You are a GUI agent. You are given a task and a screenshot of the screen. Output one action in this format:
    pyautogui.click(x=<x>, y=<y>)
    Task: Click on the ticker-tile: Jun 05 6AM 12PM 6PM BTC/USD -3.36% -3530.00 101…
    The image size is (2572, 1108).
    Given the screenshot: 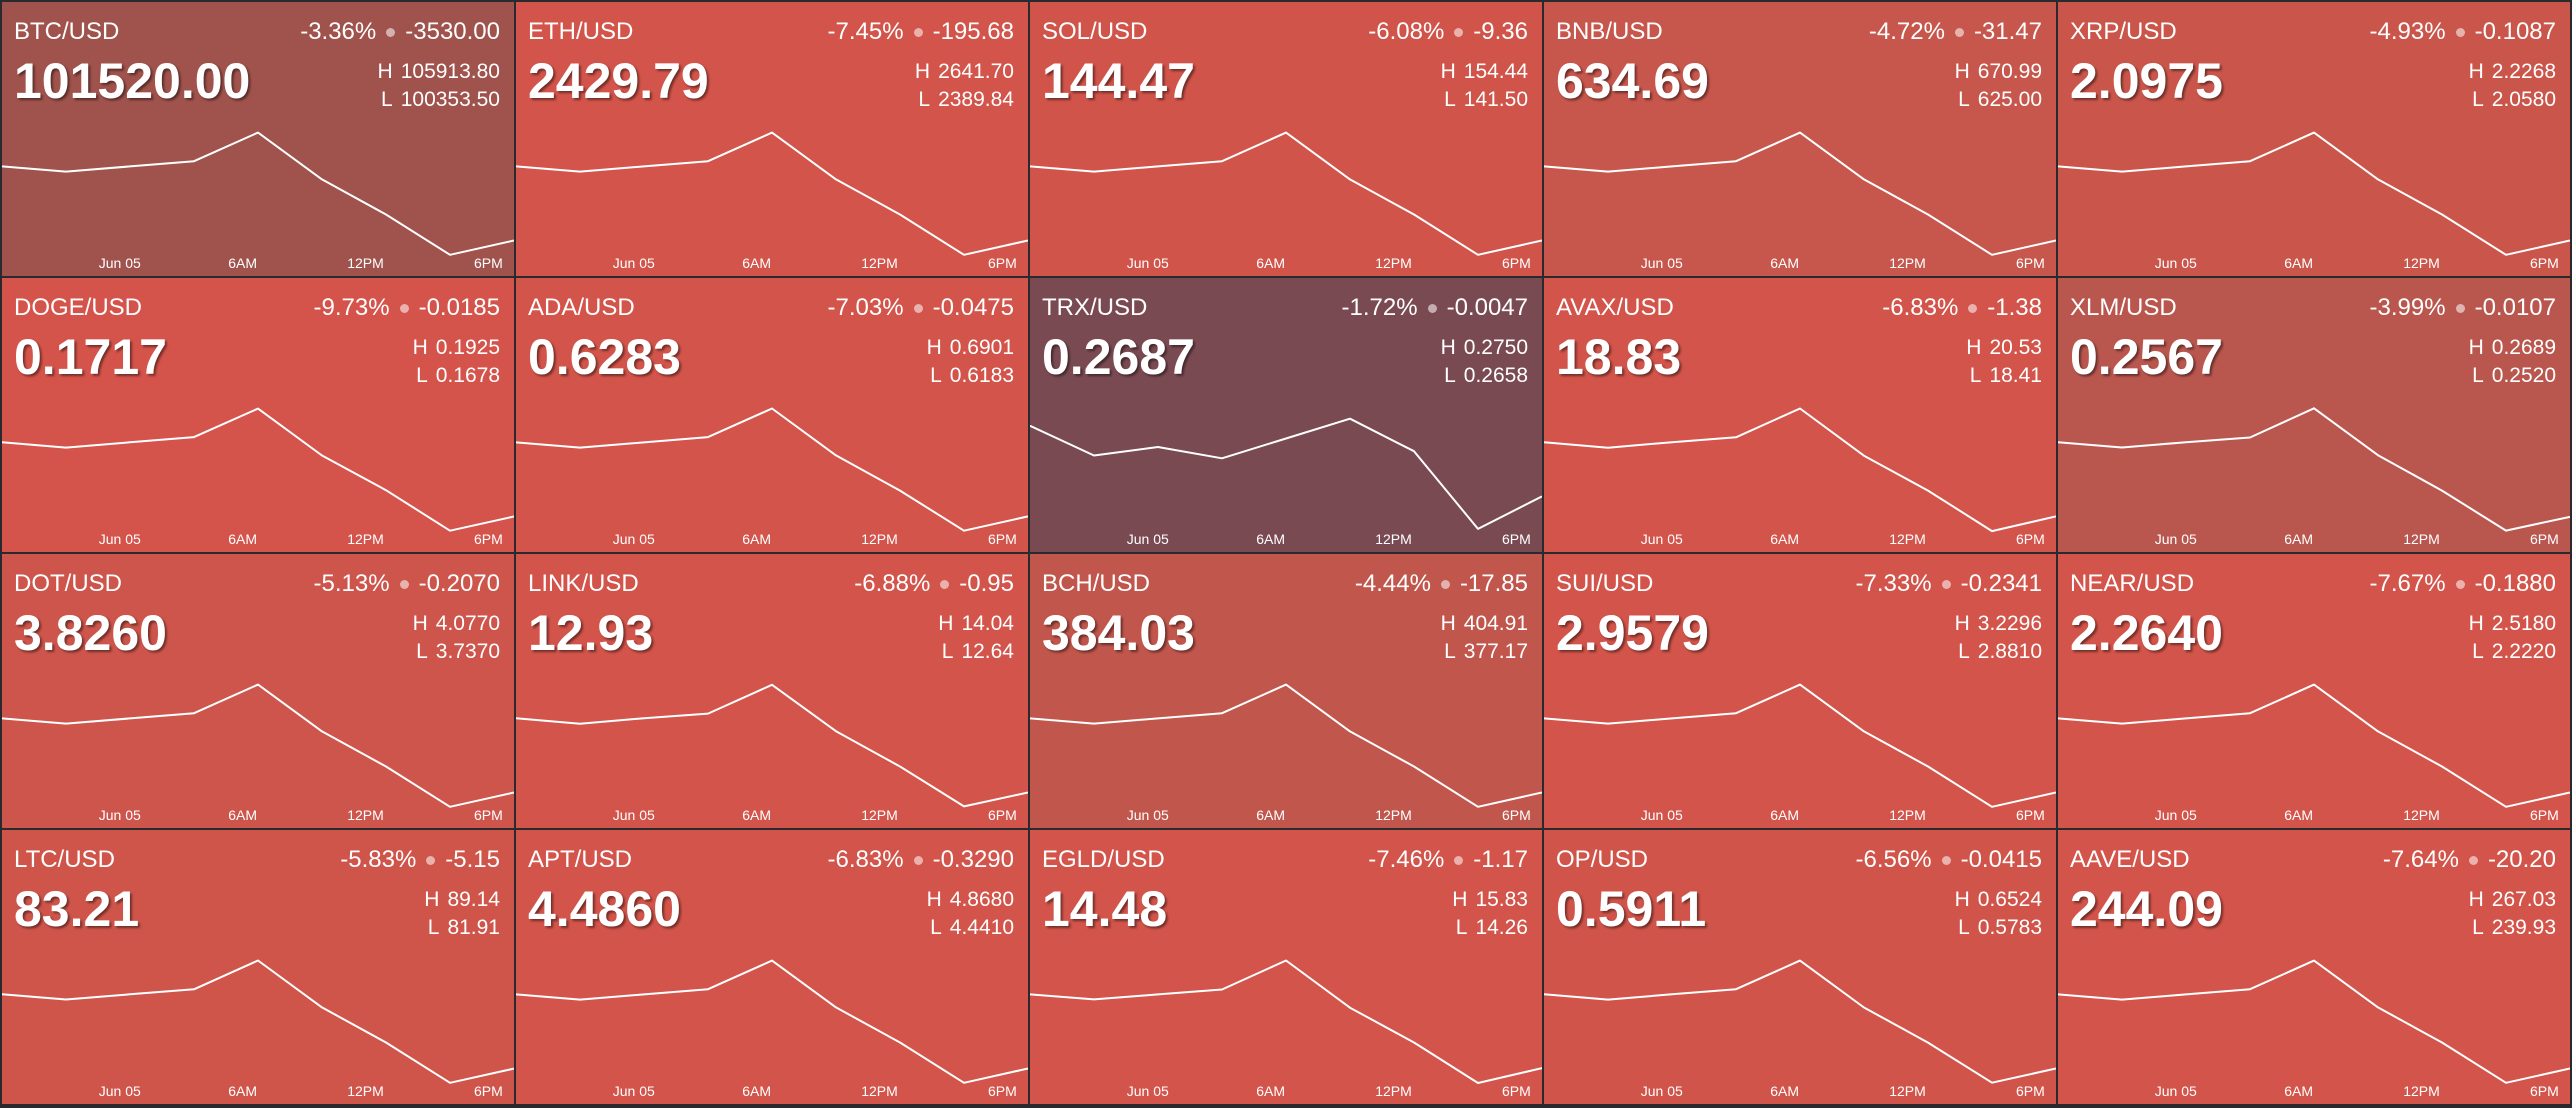 What is the action you would take?
    pyautogui.click(x=258, y=139)
    